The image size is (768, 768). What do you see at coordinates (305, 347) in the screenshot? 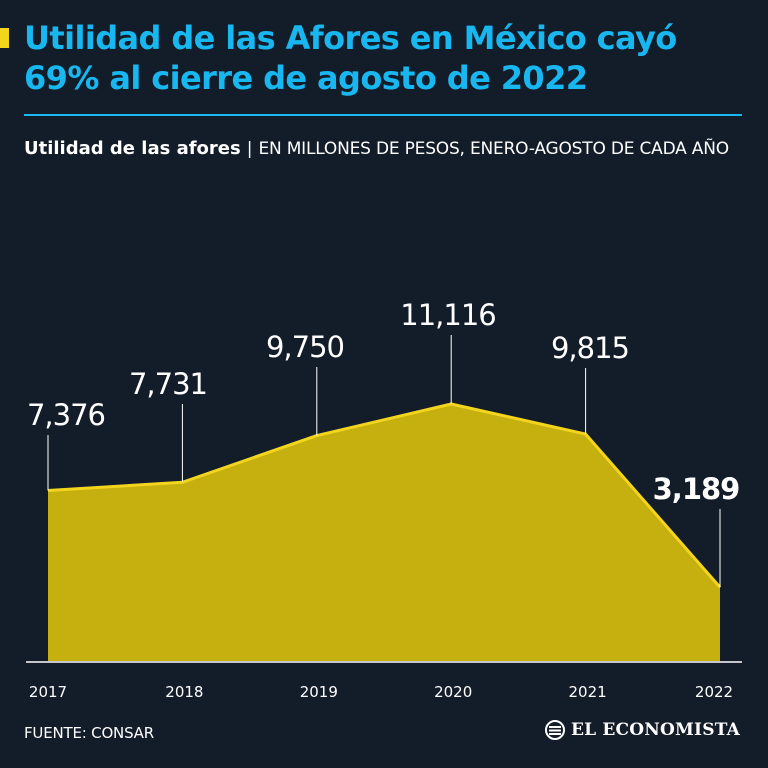
I see `data-label: 9,750` at bounding box center [305, 347].